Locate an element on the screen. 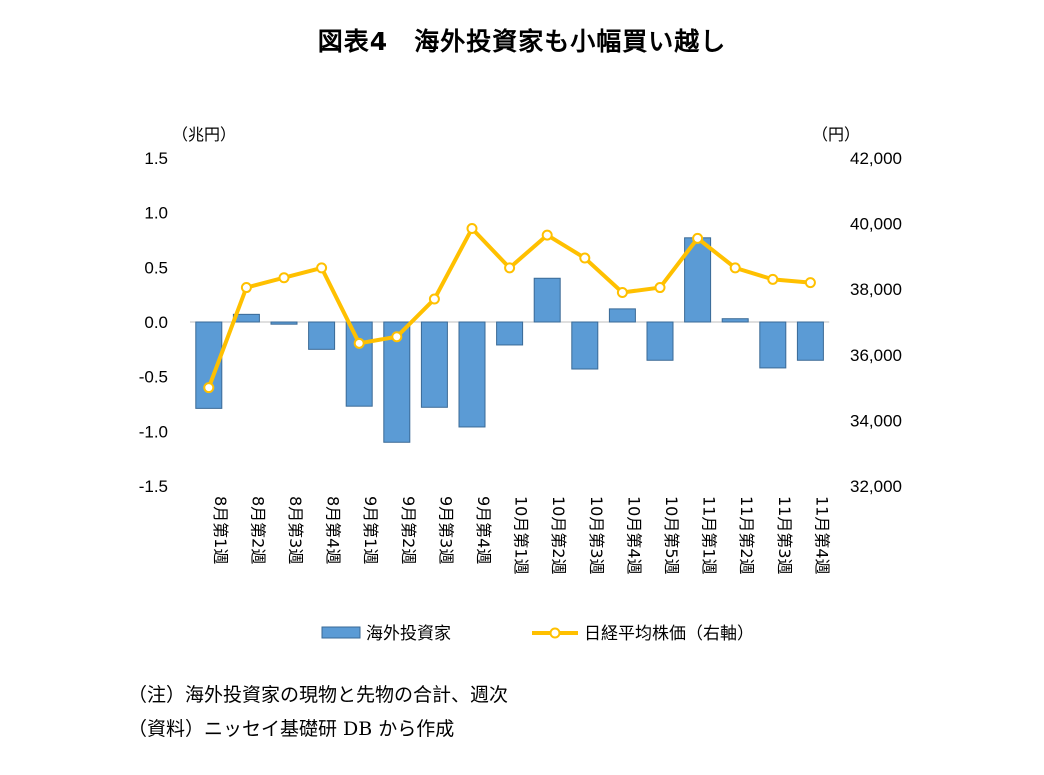 The height and width of the screenshot is (775, 1044). x-category-label: 10月第4週 is located at coordinates (633, 535).